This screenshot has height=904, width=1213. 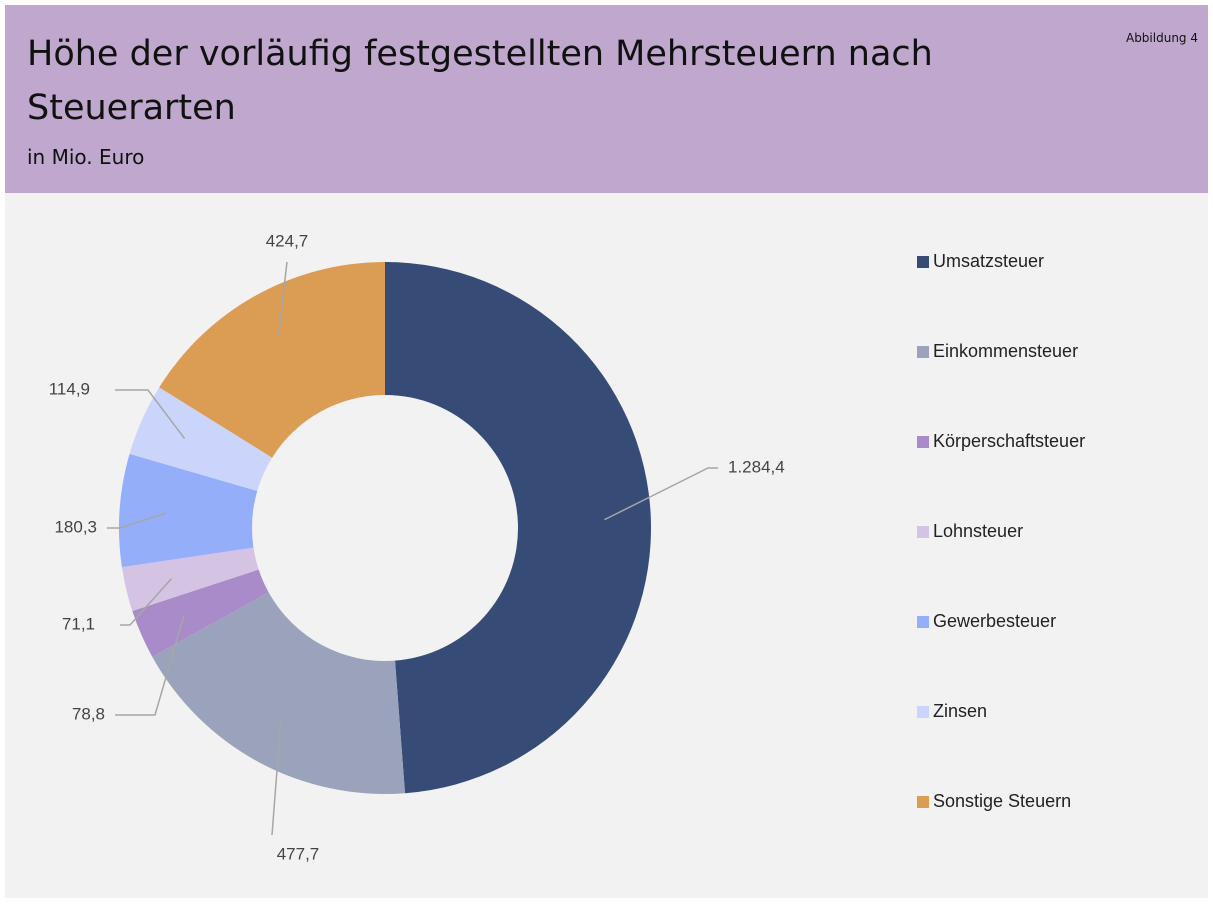 What do you see at coordinates (960, 711) in the screenshot?
I see `legend-label: Zinsen` at bounding box center [960, 711].